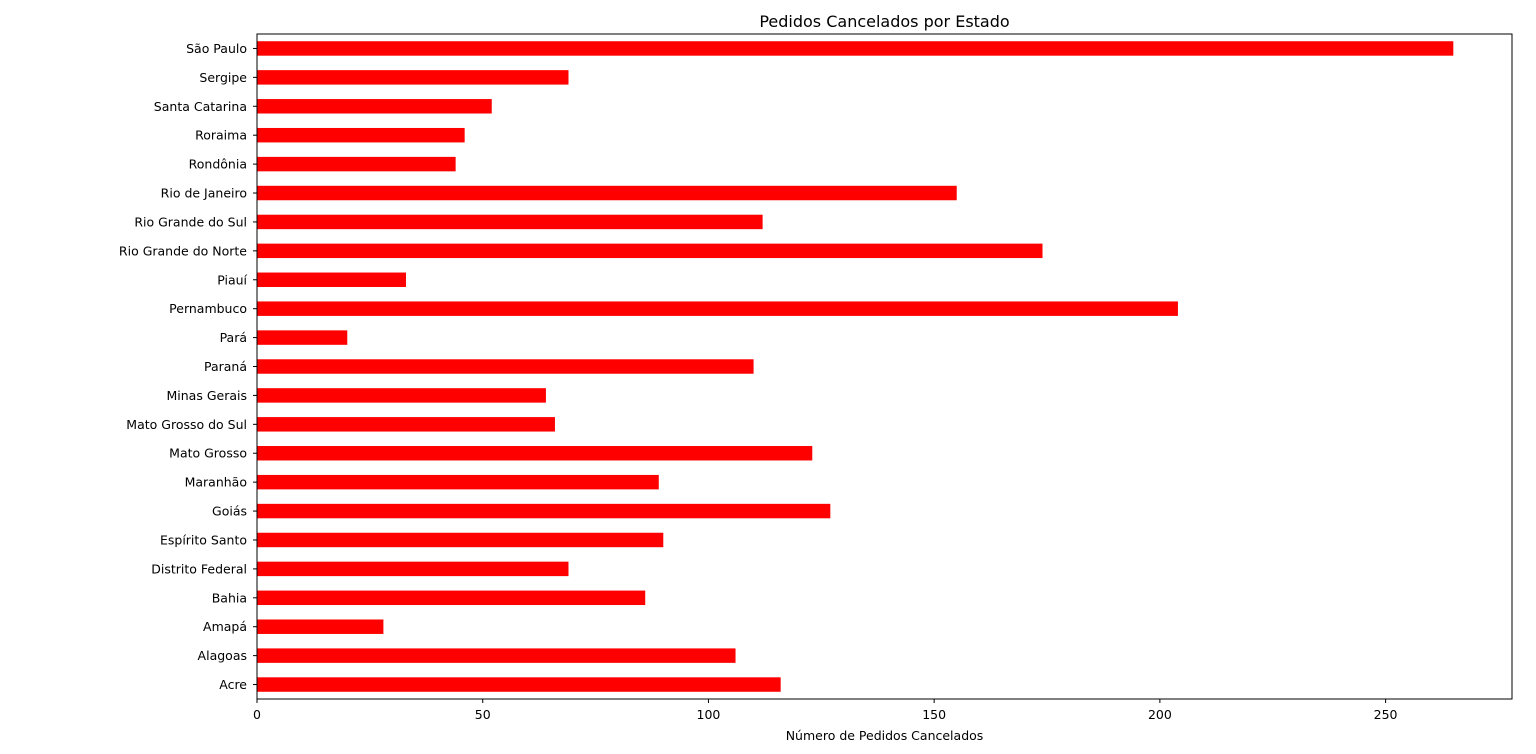 Image resolution: width=1536 pixels, height=754 pixels. Describe the element at coordinates (204, 193) in the screenshot. I see `y-tick-label: Rio de Janeiro` at that location.